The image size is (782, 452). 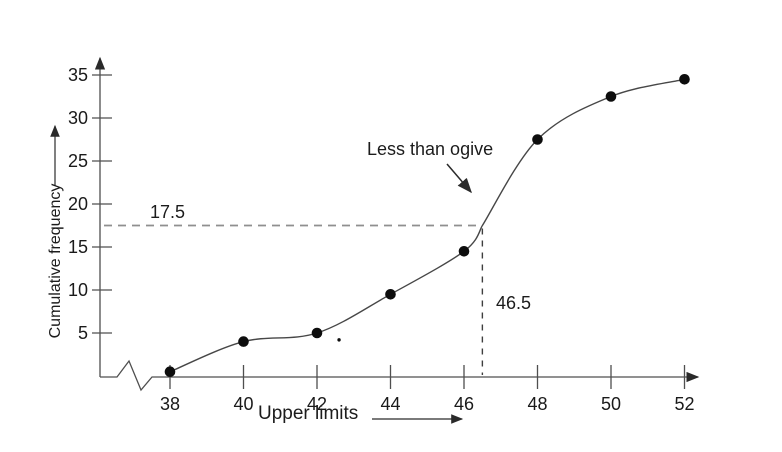 I want to click on y-axis-title: Cumulative frequency, so click(x=55, y=261).